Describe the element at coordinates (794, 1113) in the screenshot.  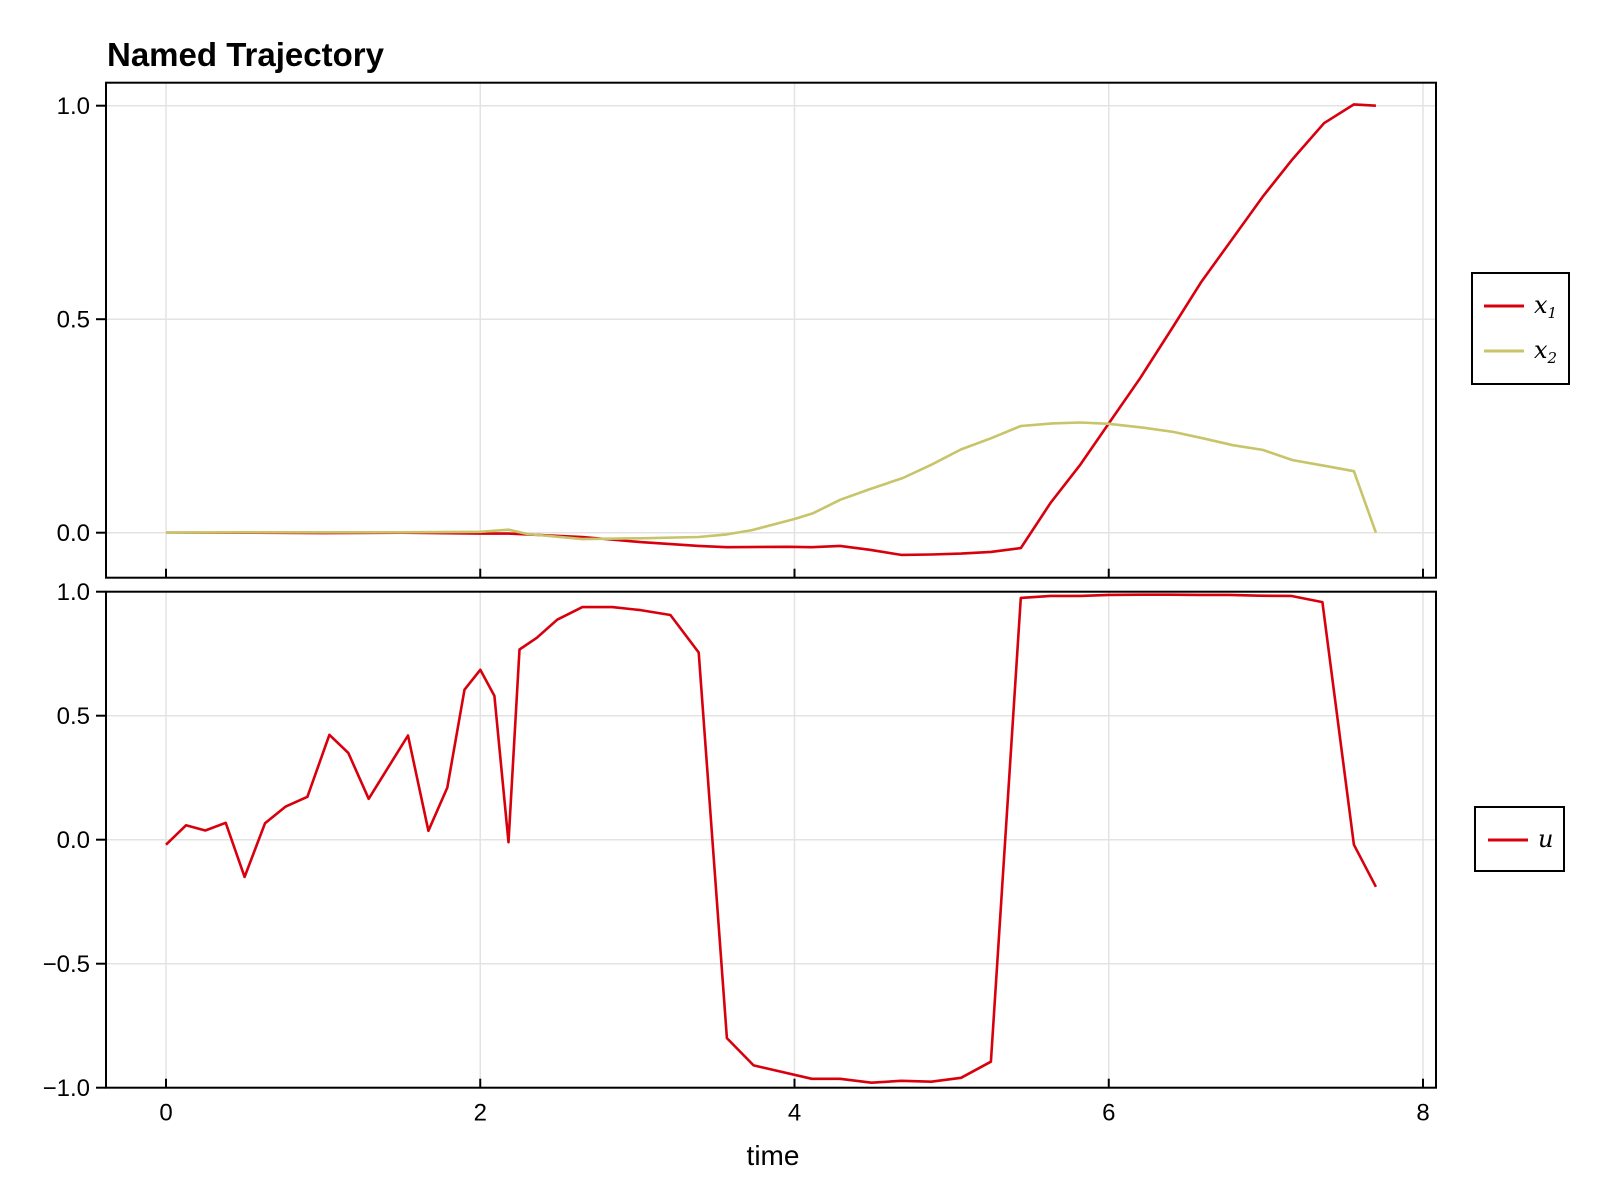
I see `x-tick-label: 4` at that location.